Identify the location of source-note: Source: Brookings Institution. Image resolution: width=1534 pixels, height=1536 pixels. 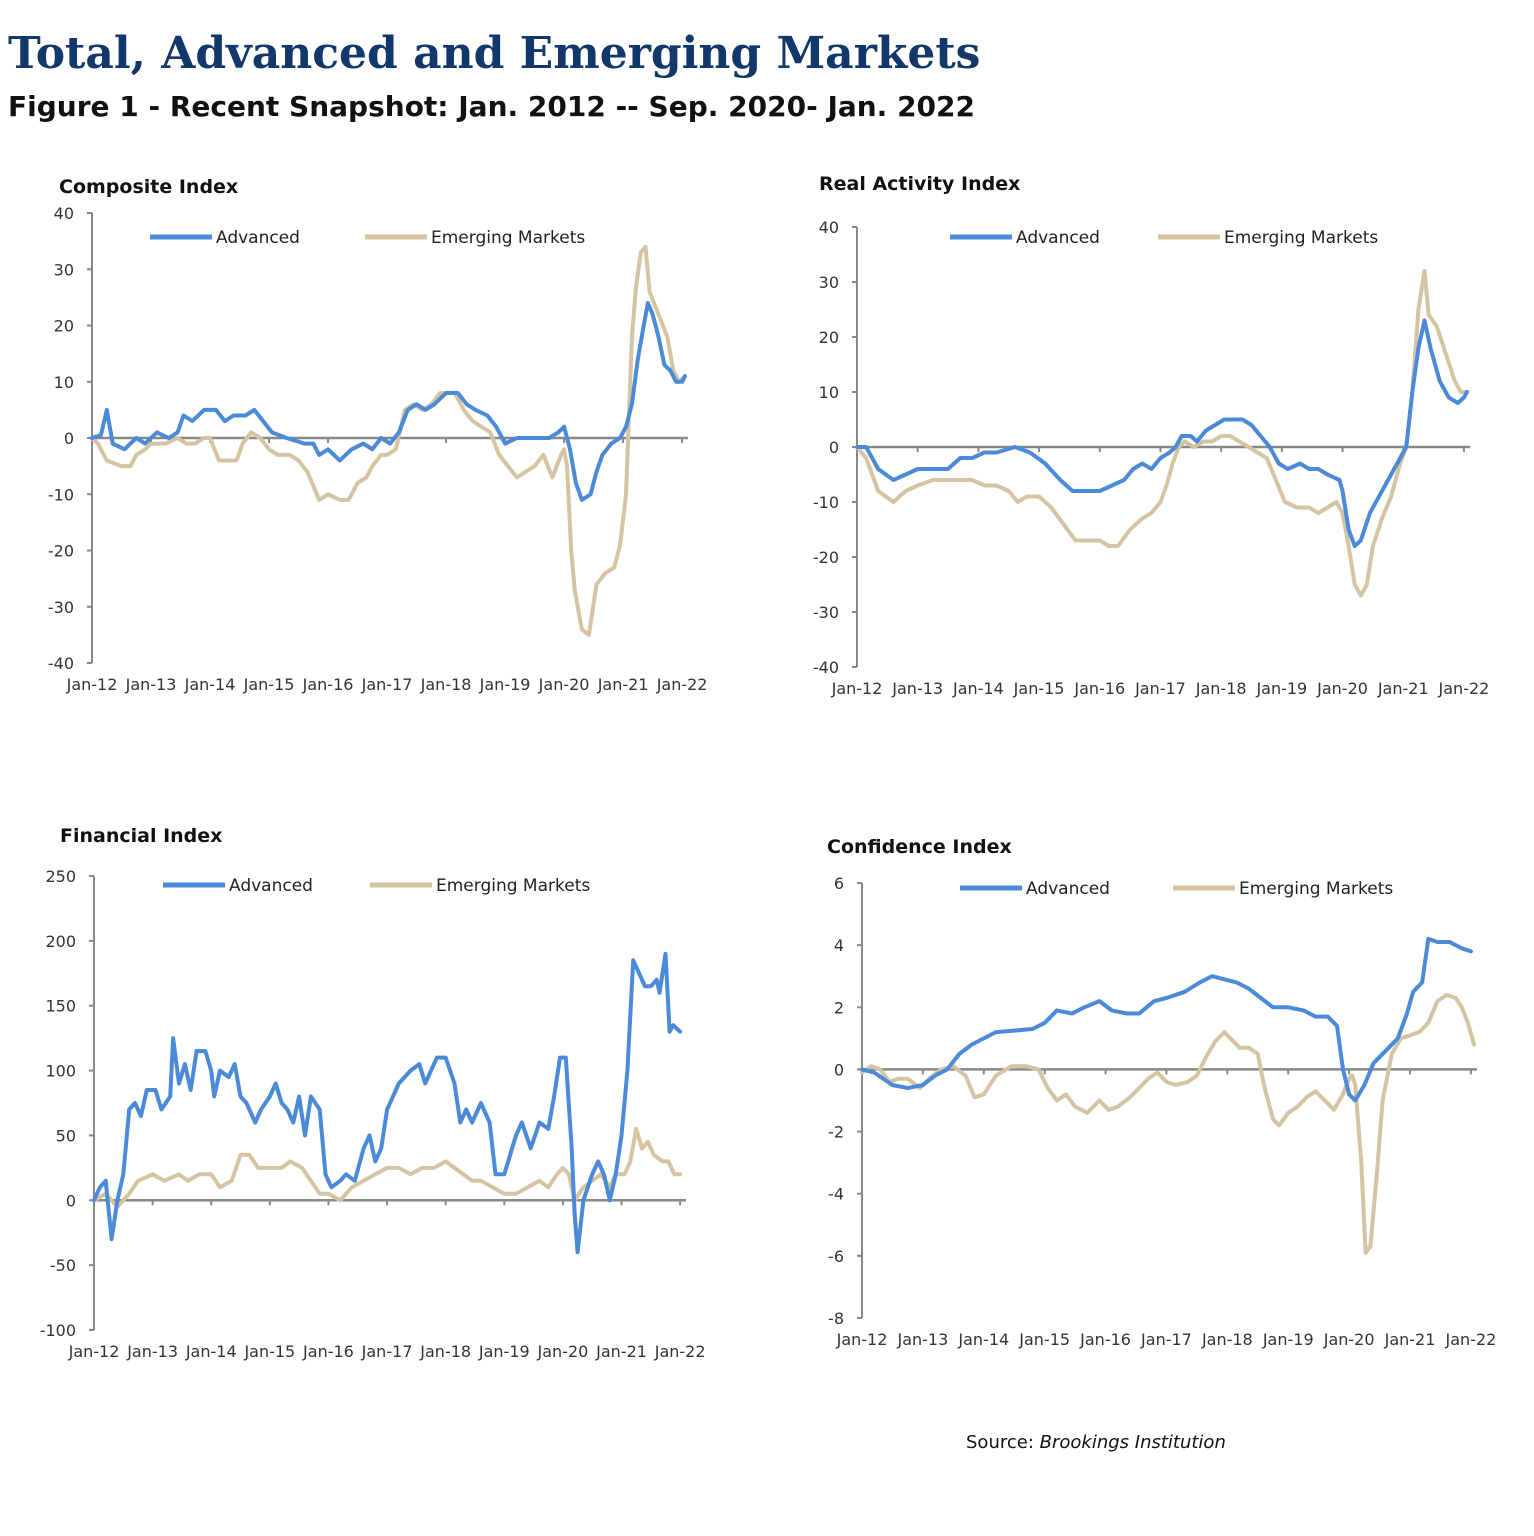
(1096, 1442).